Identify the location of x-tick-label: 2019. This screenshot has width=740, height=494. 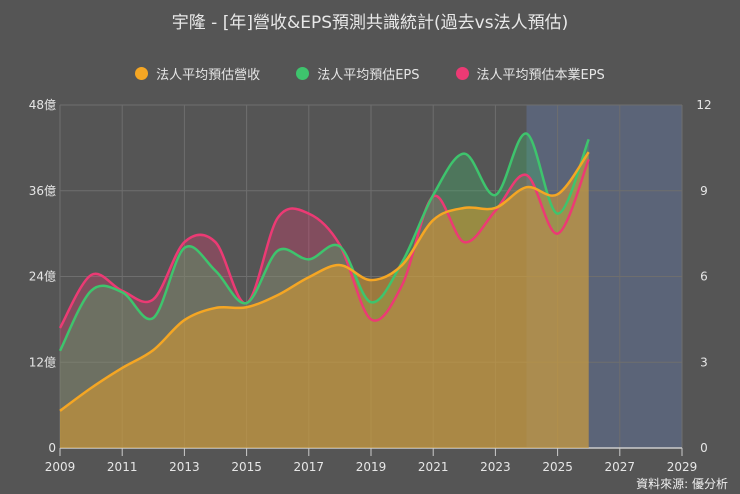
(371, 467).